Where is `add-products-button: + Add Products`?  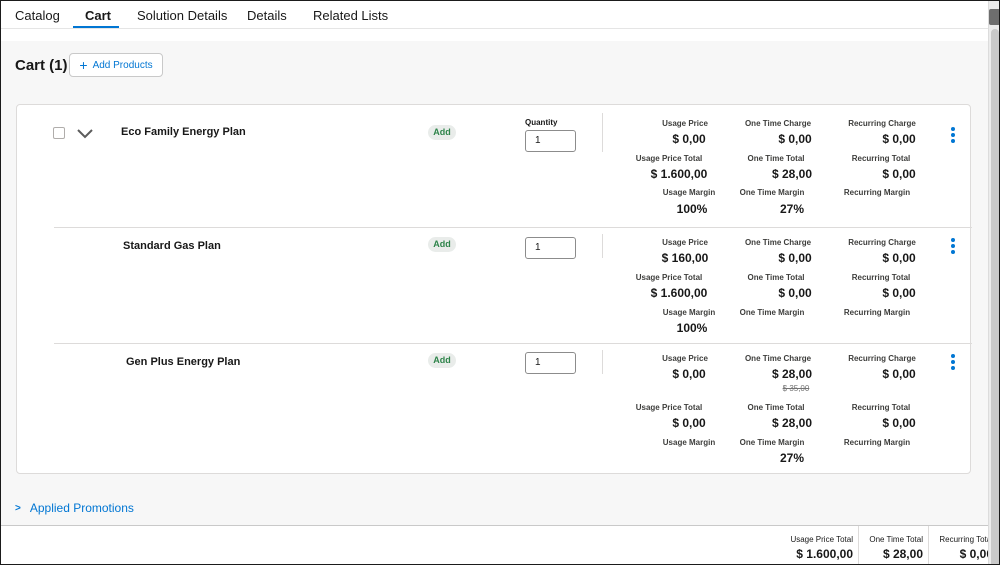
add-products-button: + Add Products is located at coordinates (116, 65).